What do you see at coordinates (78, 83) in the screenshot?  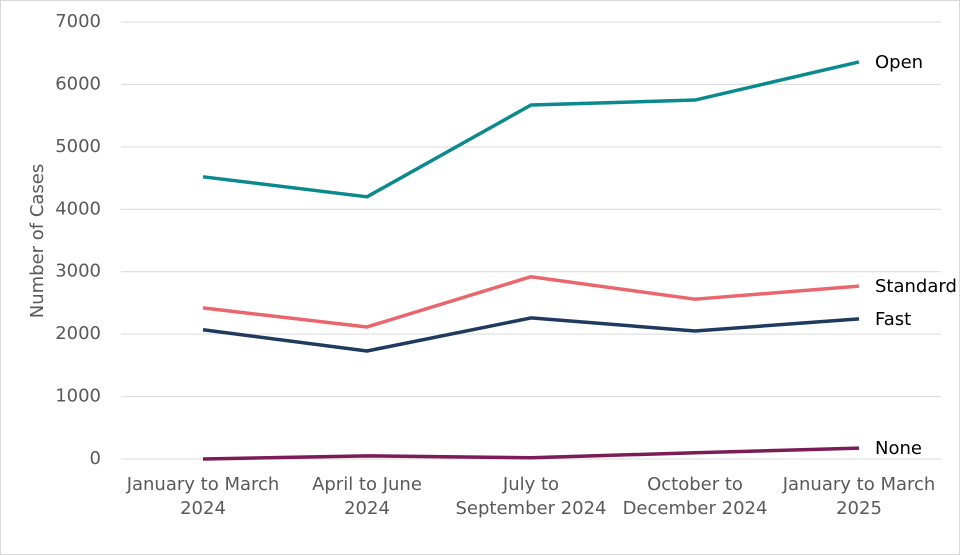 I see `y-tick-label: 6000` at bounding box center [78, 83].